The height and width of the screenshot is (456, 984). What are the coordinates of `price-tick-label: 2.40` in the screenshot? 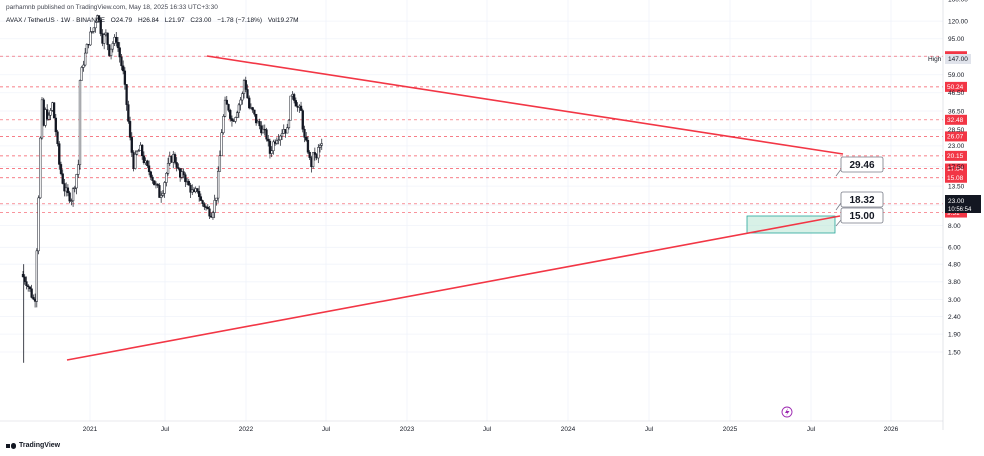 It's located at (954, 317).